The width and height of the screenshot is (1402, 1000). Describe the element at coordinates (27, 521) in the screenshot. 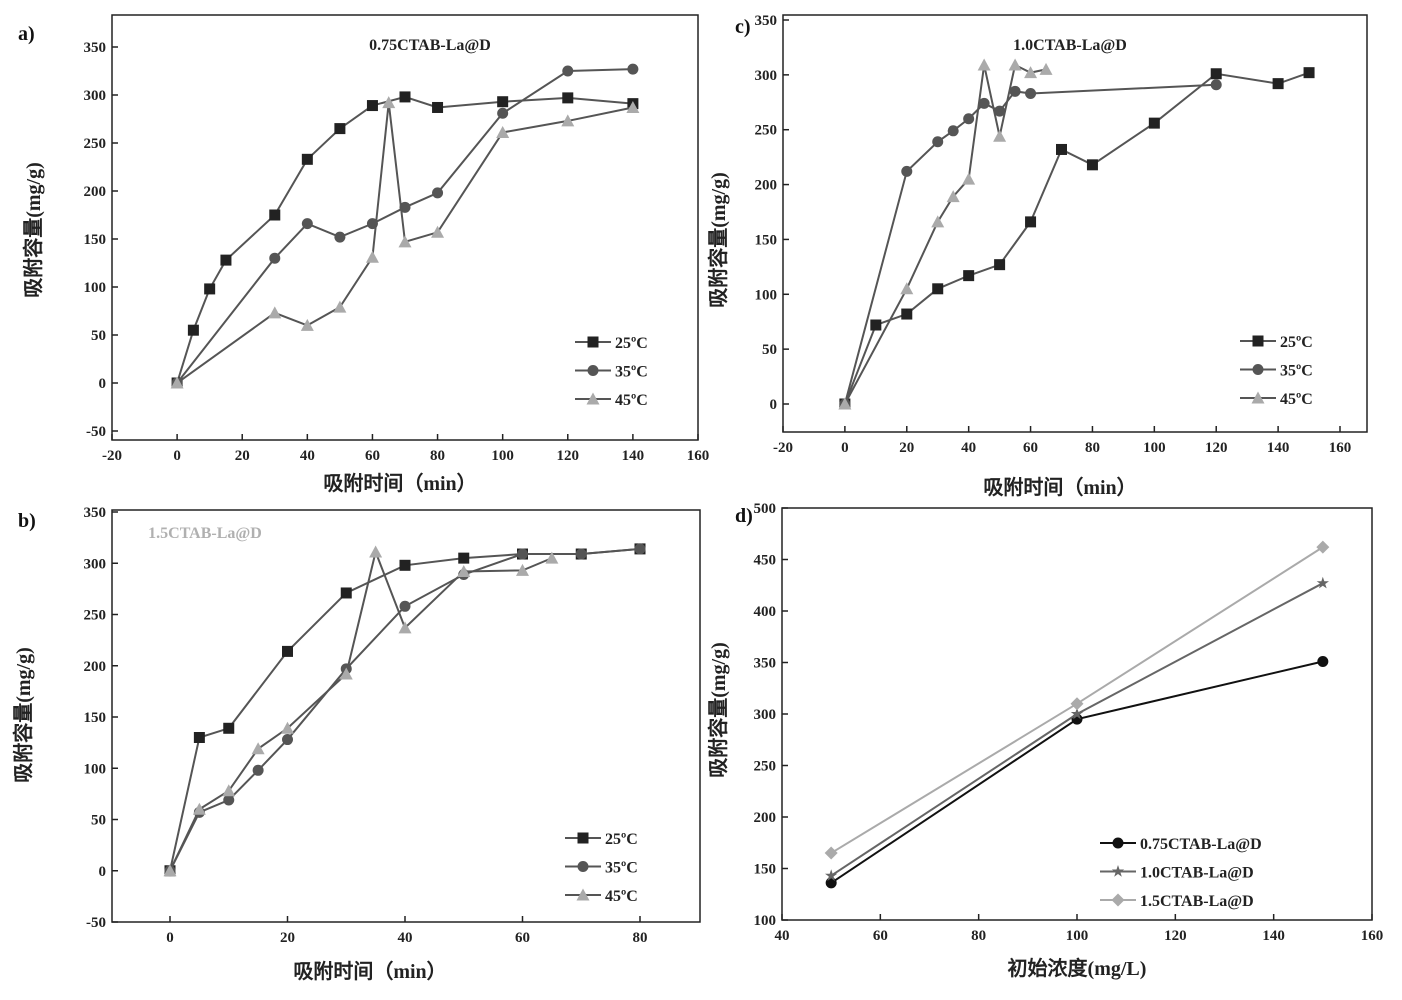

I see `panel-label: b)` at that location.